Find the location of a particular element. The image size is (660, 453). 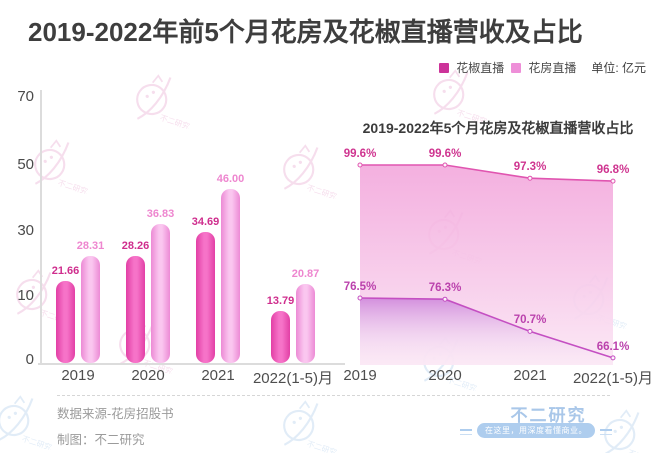

area-value-label: 76.3% is located at coordinates (445, 288).